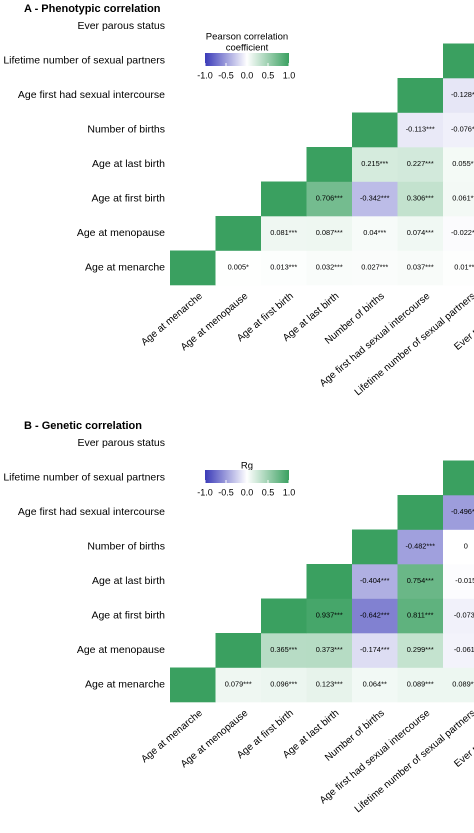 The height and width of the screenshot is (833, 474). What do you see at coordinates (463, 198) in the screenshot?
I see `cell-value-label: 0.061***` at bounding box center [463, 198].